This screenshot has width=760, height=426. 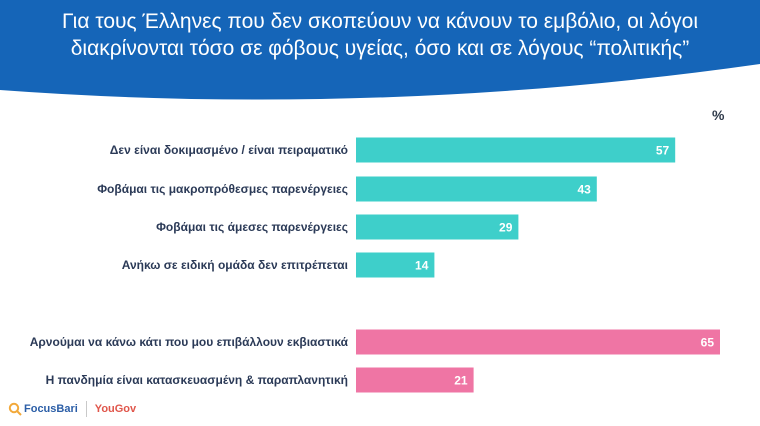 I want to click on bar-value-label-3: 29, so click(x=506, y=228).